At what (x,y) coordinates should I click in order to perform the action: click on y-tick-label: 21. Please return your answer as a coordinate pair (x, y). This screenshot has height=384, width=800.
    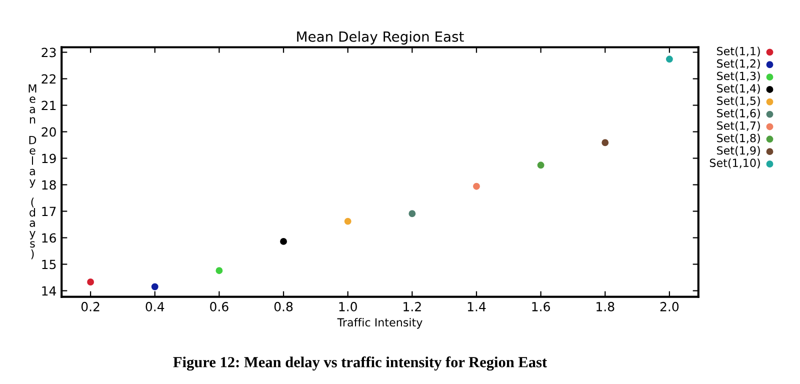
    Looking at the image, I should click on (49, 105).